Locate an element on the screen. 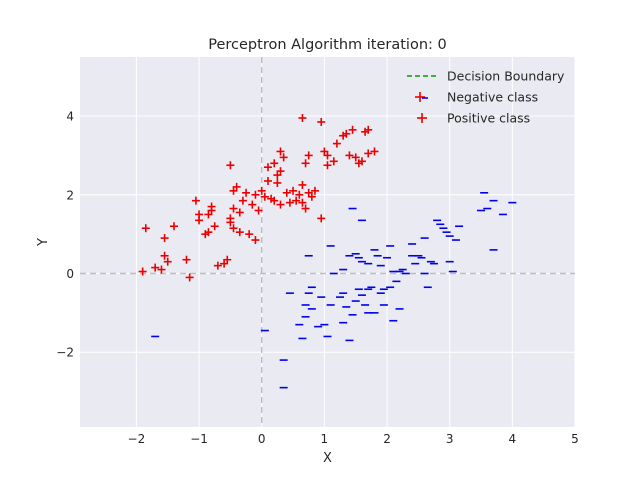 Image resolution: width=640 pixels, height=480 pixels. legend-negative-label: Negative class is located at coordinates (492, 97).